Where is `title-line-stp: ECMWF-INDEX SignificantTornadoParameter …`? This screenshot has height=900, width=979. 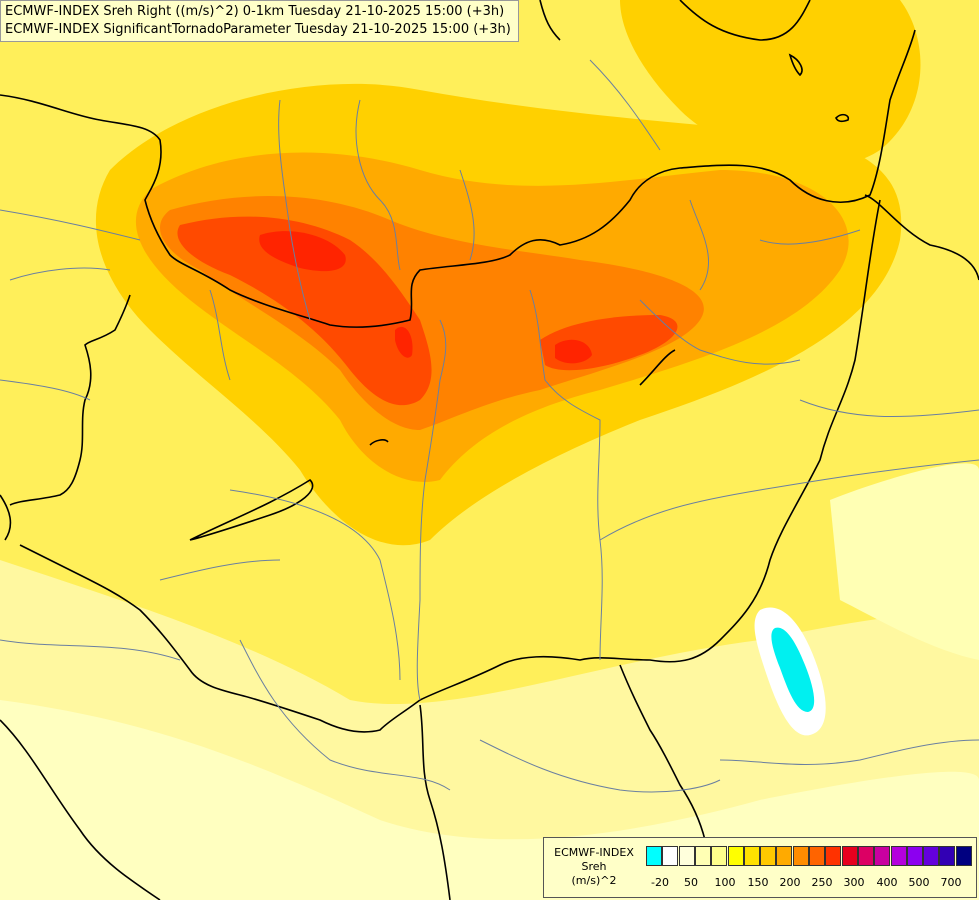 title-line-stp: ECMWF-INDEX SignificantTornadoParameter … is located at coordinates (258, 29).